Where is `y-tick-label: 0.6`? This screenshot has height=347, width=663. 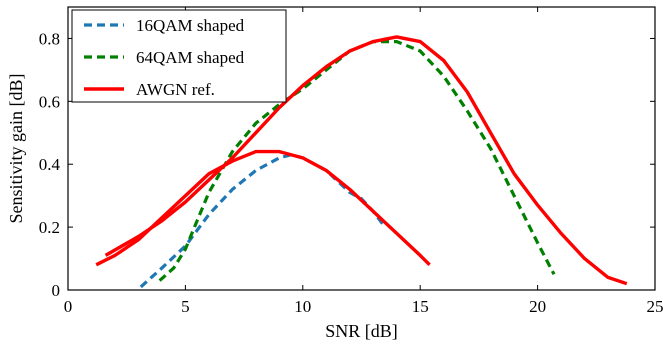 y-tick-label: 0.6 is located at coordinates (49, 101).